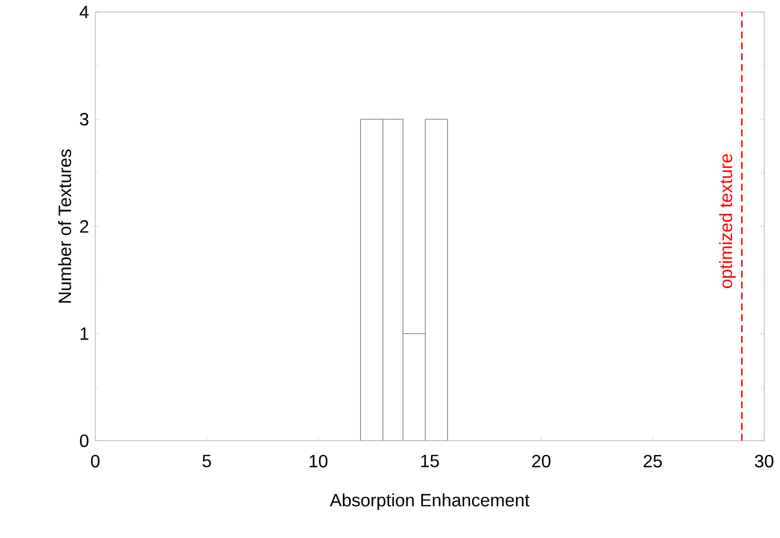  Describe the element at coordinates (84, 333) in the screenshot. I see `y-tick-label: 1` at that location.